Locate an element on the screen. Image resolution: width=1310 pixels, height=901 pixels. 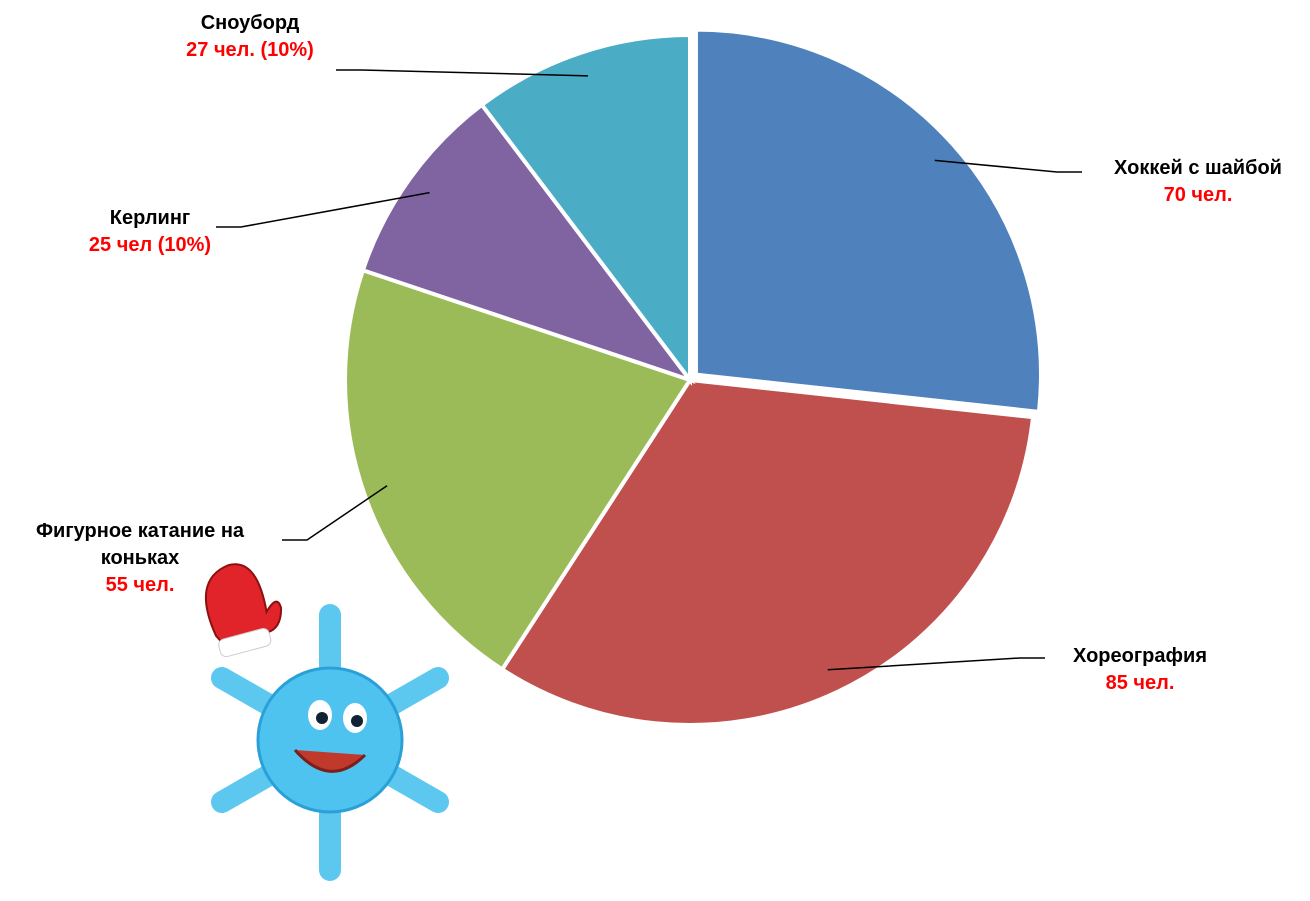
slice-label: Хореография 85 чел. is located at coordinates (1140, 670).